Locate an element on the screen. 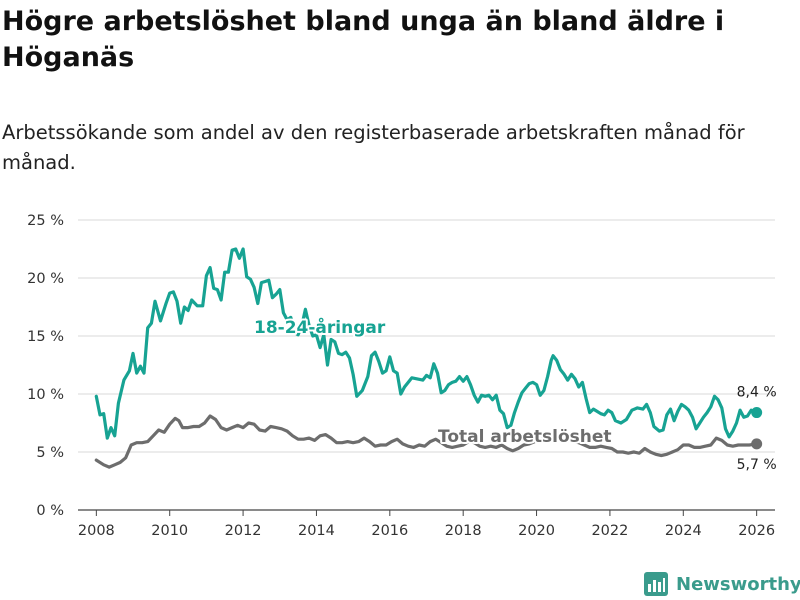 The width and height of the screenshot is (800, 600). y-tick-label: 25 % is located at coordinates (45, 221).